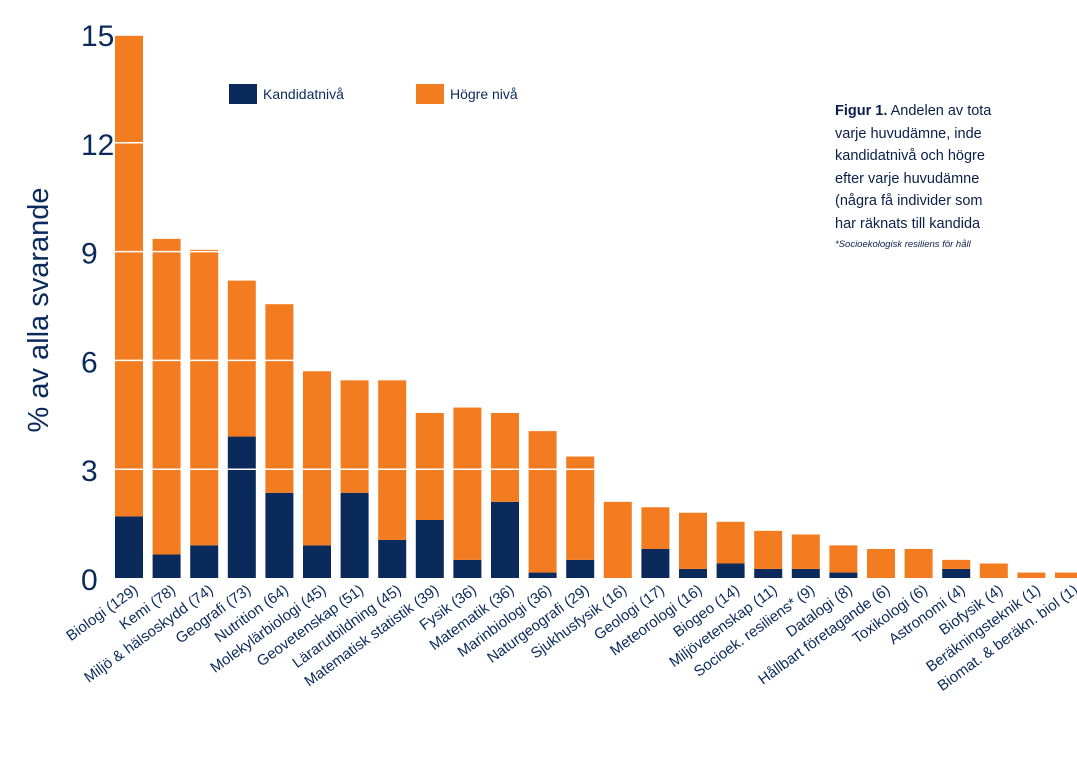  What do you see at coordinates (89, 362) in the screenshot?
I see `y-tick-label: 6` at bounding box center [89, 362].